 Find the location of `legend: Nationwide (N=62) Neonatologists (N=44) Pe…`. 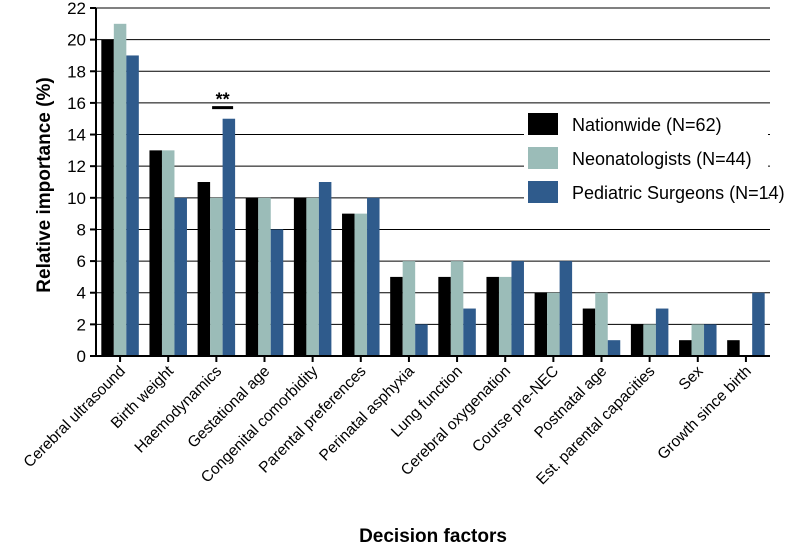

legend: Nationwide (N=62) Neonatologists (N=44) Pe… is located at coordinates (654, 158).